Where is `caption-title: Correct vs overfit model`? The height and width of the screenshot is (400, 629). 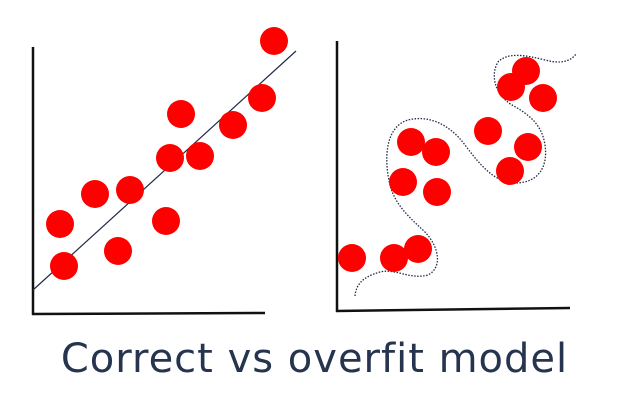 caption-title: Correct vs overfit model is located at coordinates (314, 359).